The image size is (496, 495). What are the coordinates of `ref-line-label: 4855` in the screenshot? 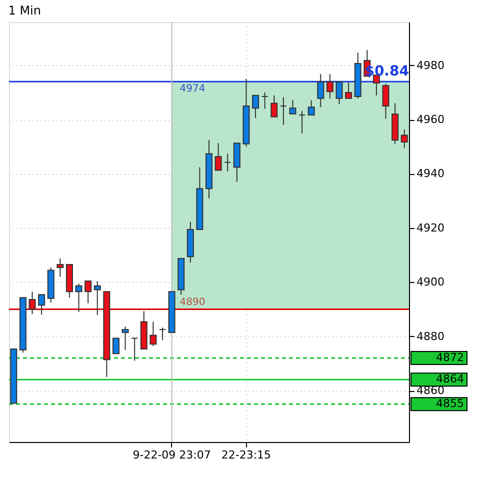 It's located at (450, 403).